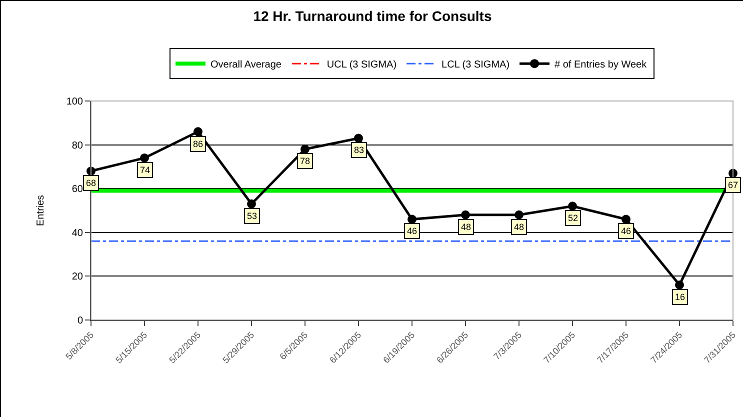 The height and width of the screenshot is (417, 743). Describe the element at coordinates (145, 170) in the screenshot. I see `data-label: 74` at that location.